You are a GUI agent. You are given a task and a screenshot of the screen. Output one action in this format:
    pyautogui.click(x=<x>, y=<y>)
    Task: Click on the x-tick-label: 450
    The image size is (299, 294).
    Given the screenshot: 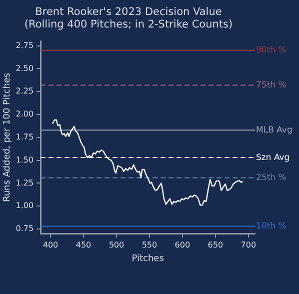 What is the action you would take?
    pyautogui.click(x=84, y=245)
    